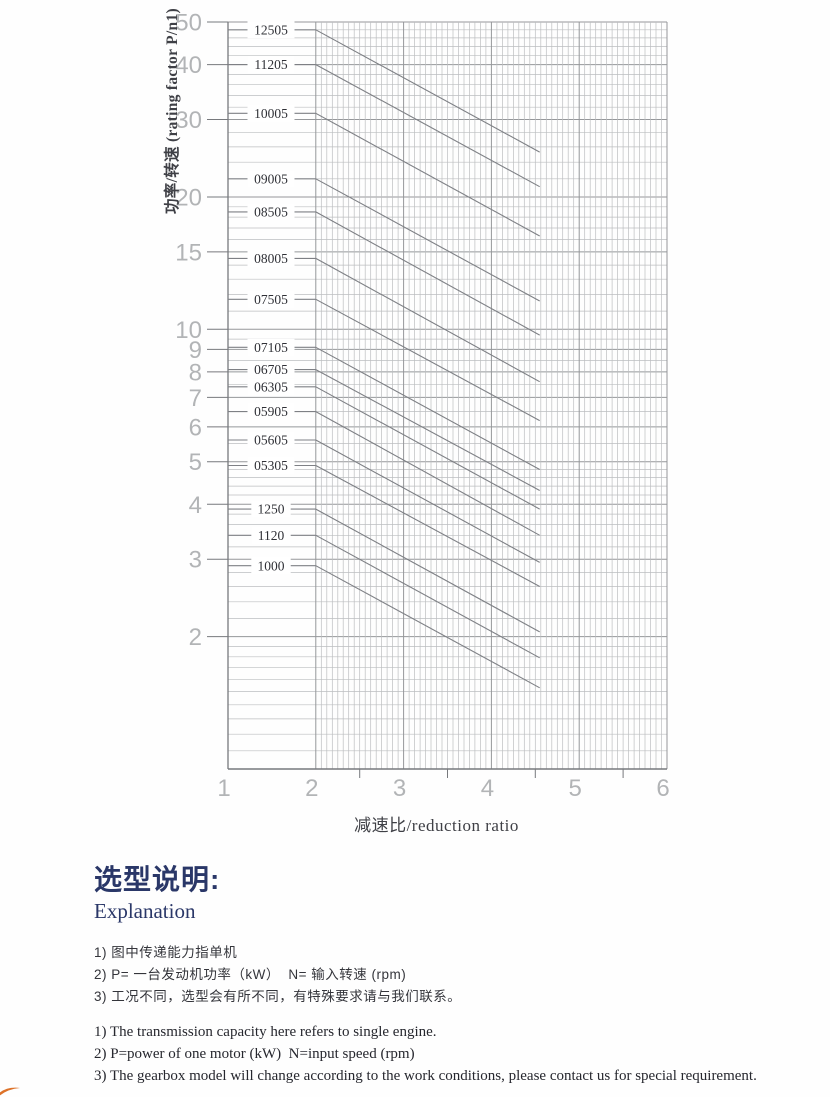  Describe the element at coordinates (145, 911) in the screenshot. I see `heading-en: Explanation` at that location.